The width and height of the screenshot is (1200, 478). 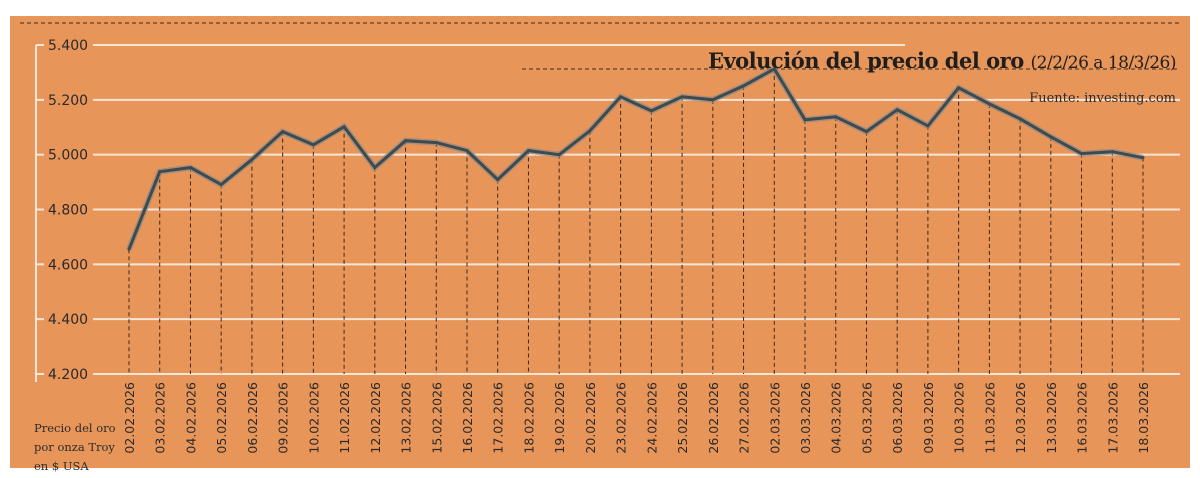 What do you see at coordinates (928, 418) in the screenshot?
I see `x-tick-label: 09.03.2026` at bounding box center [928, 418].